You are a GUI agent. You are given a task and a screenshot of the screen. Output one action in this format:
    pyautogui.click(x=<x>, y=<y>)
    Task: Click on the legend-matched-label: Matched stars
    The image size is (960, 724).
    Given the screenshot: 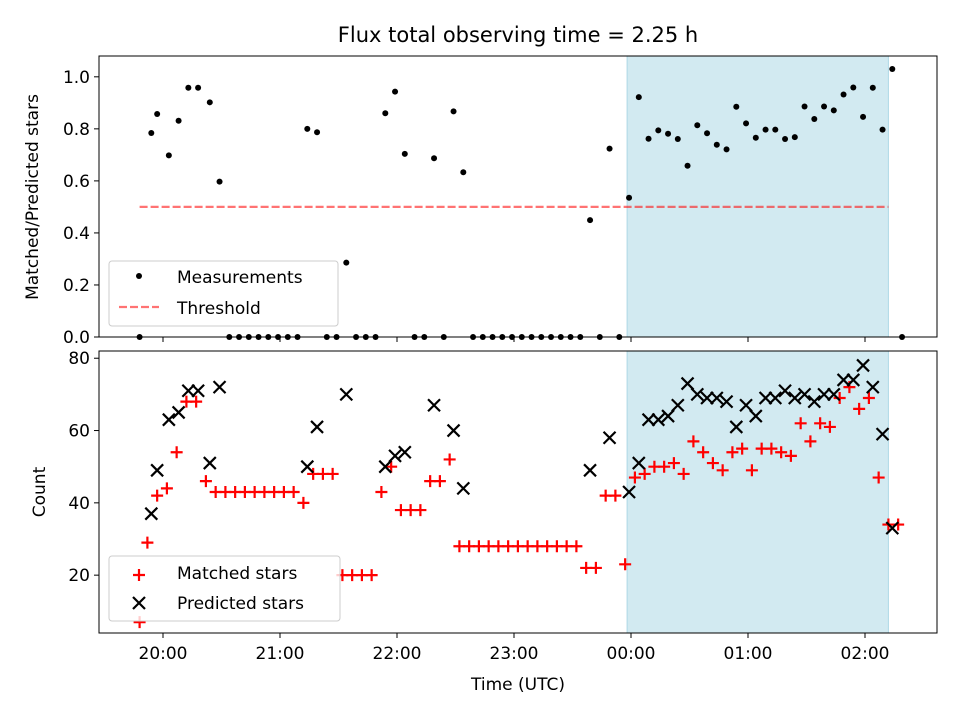 What is the action you would take?
    pyautogui.click(x=237, y=574)
    